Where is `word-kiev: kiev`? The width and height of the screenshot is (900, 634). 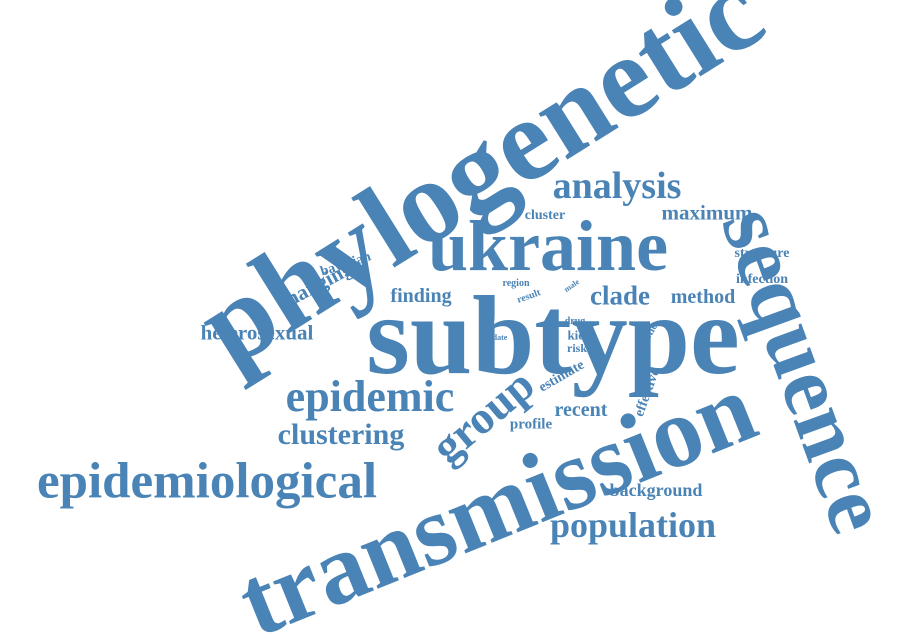
word-kiev: kiev is located at coordinates (579, 335).